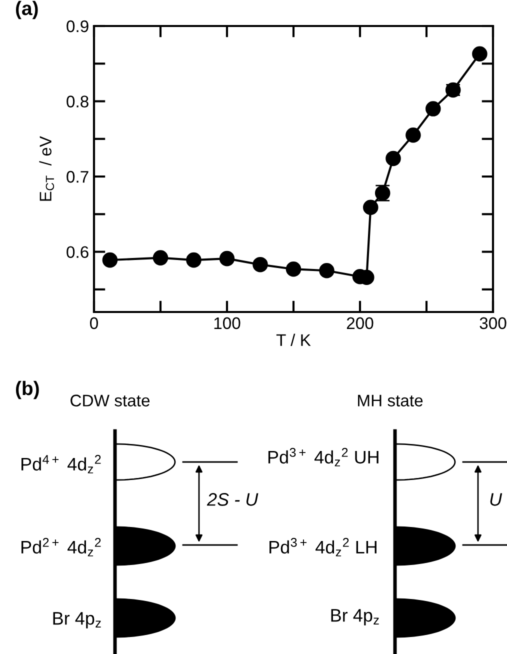 The image size is (507, 654). I want to click on text: Pd$^{2+}$ 4d$_{z}$$^{2}$, so click(61, 547).